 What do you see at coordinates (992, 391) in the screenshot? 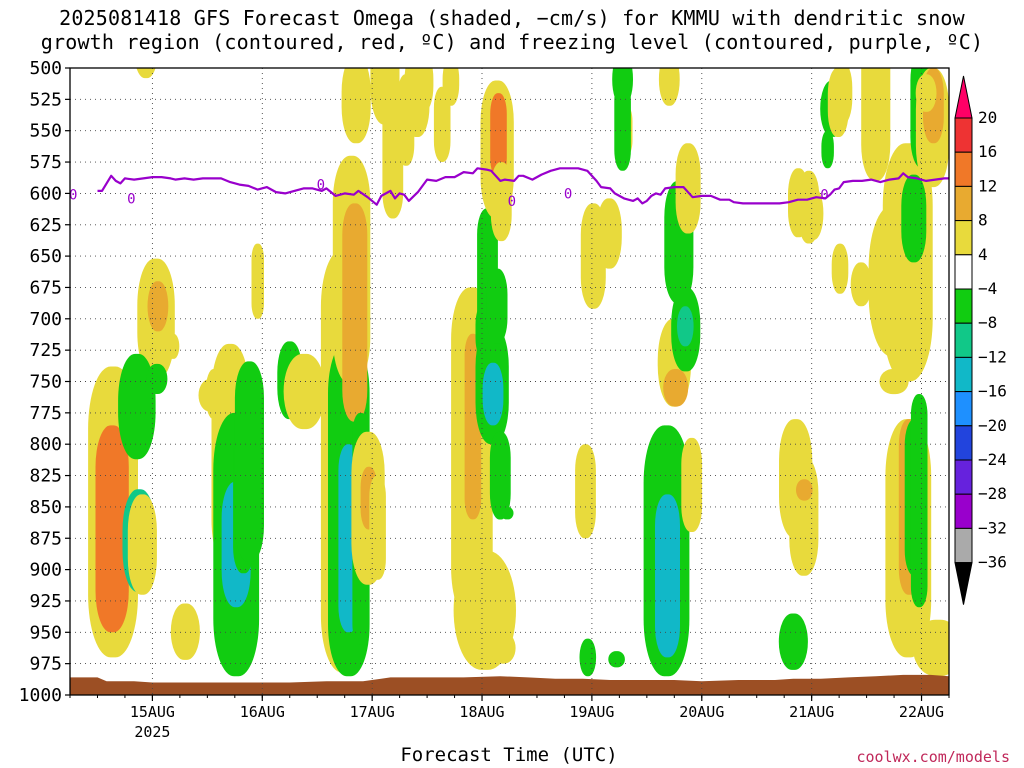
I see `colorbar-label: −16` at bounding box center [992, 391].